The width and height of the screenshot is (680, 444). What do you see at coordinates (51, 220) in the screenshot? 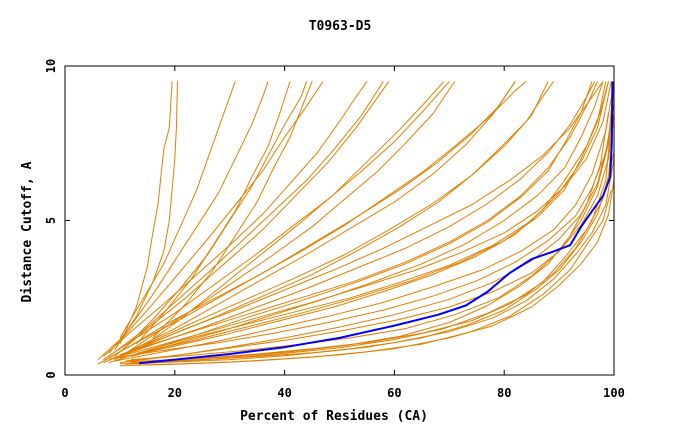
I see `y-tick-label-5: 5` at bounding box center [51, 220].